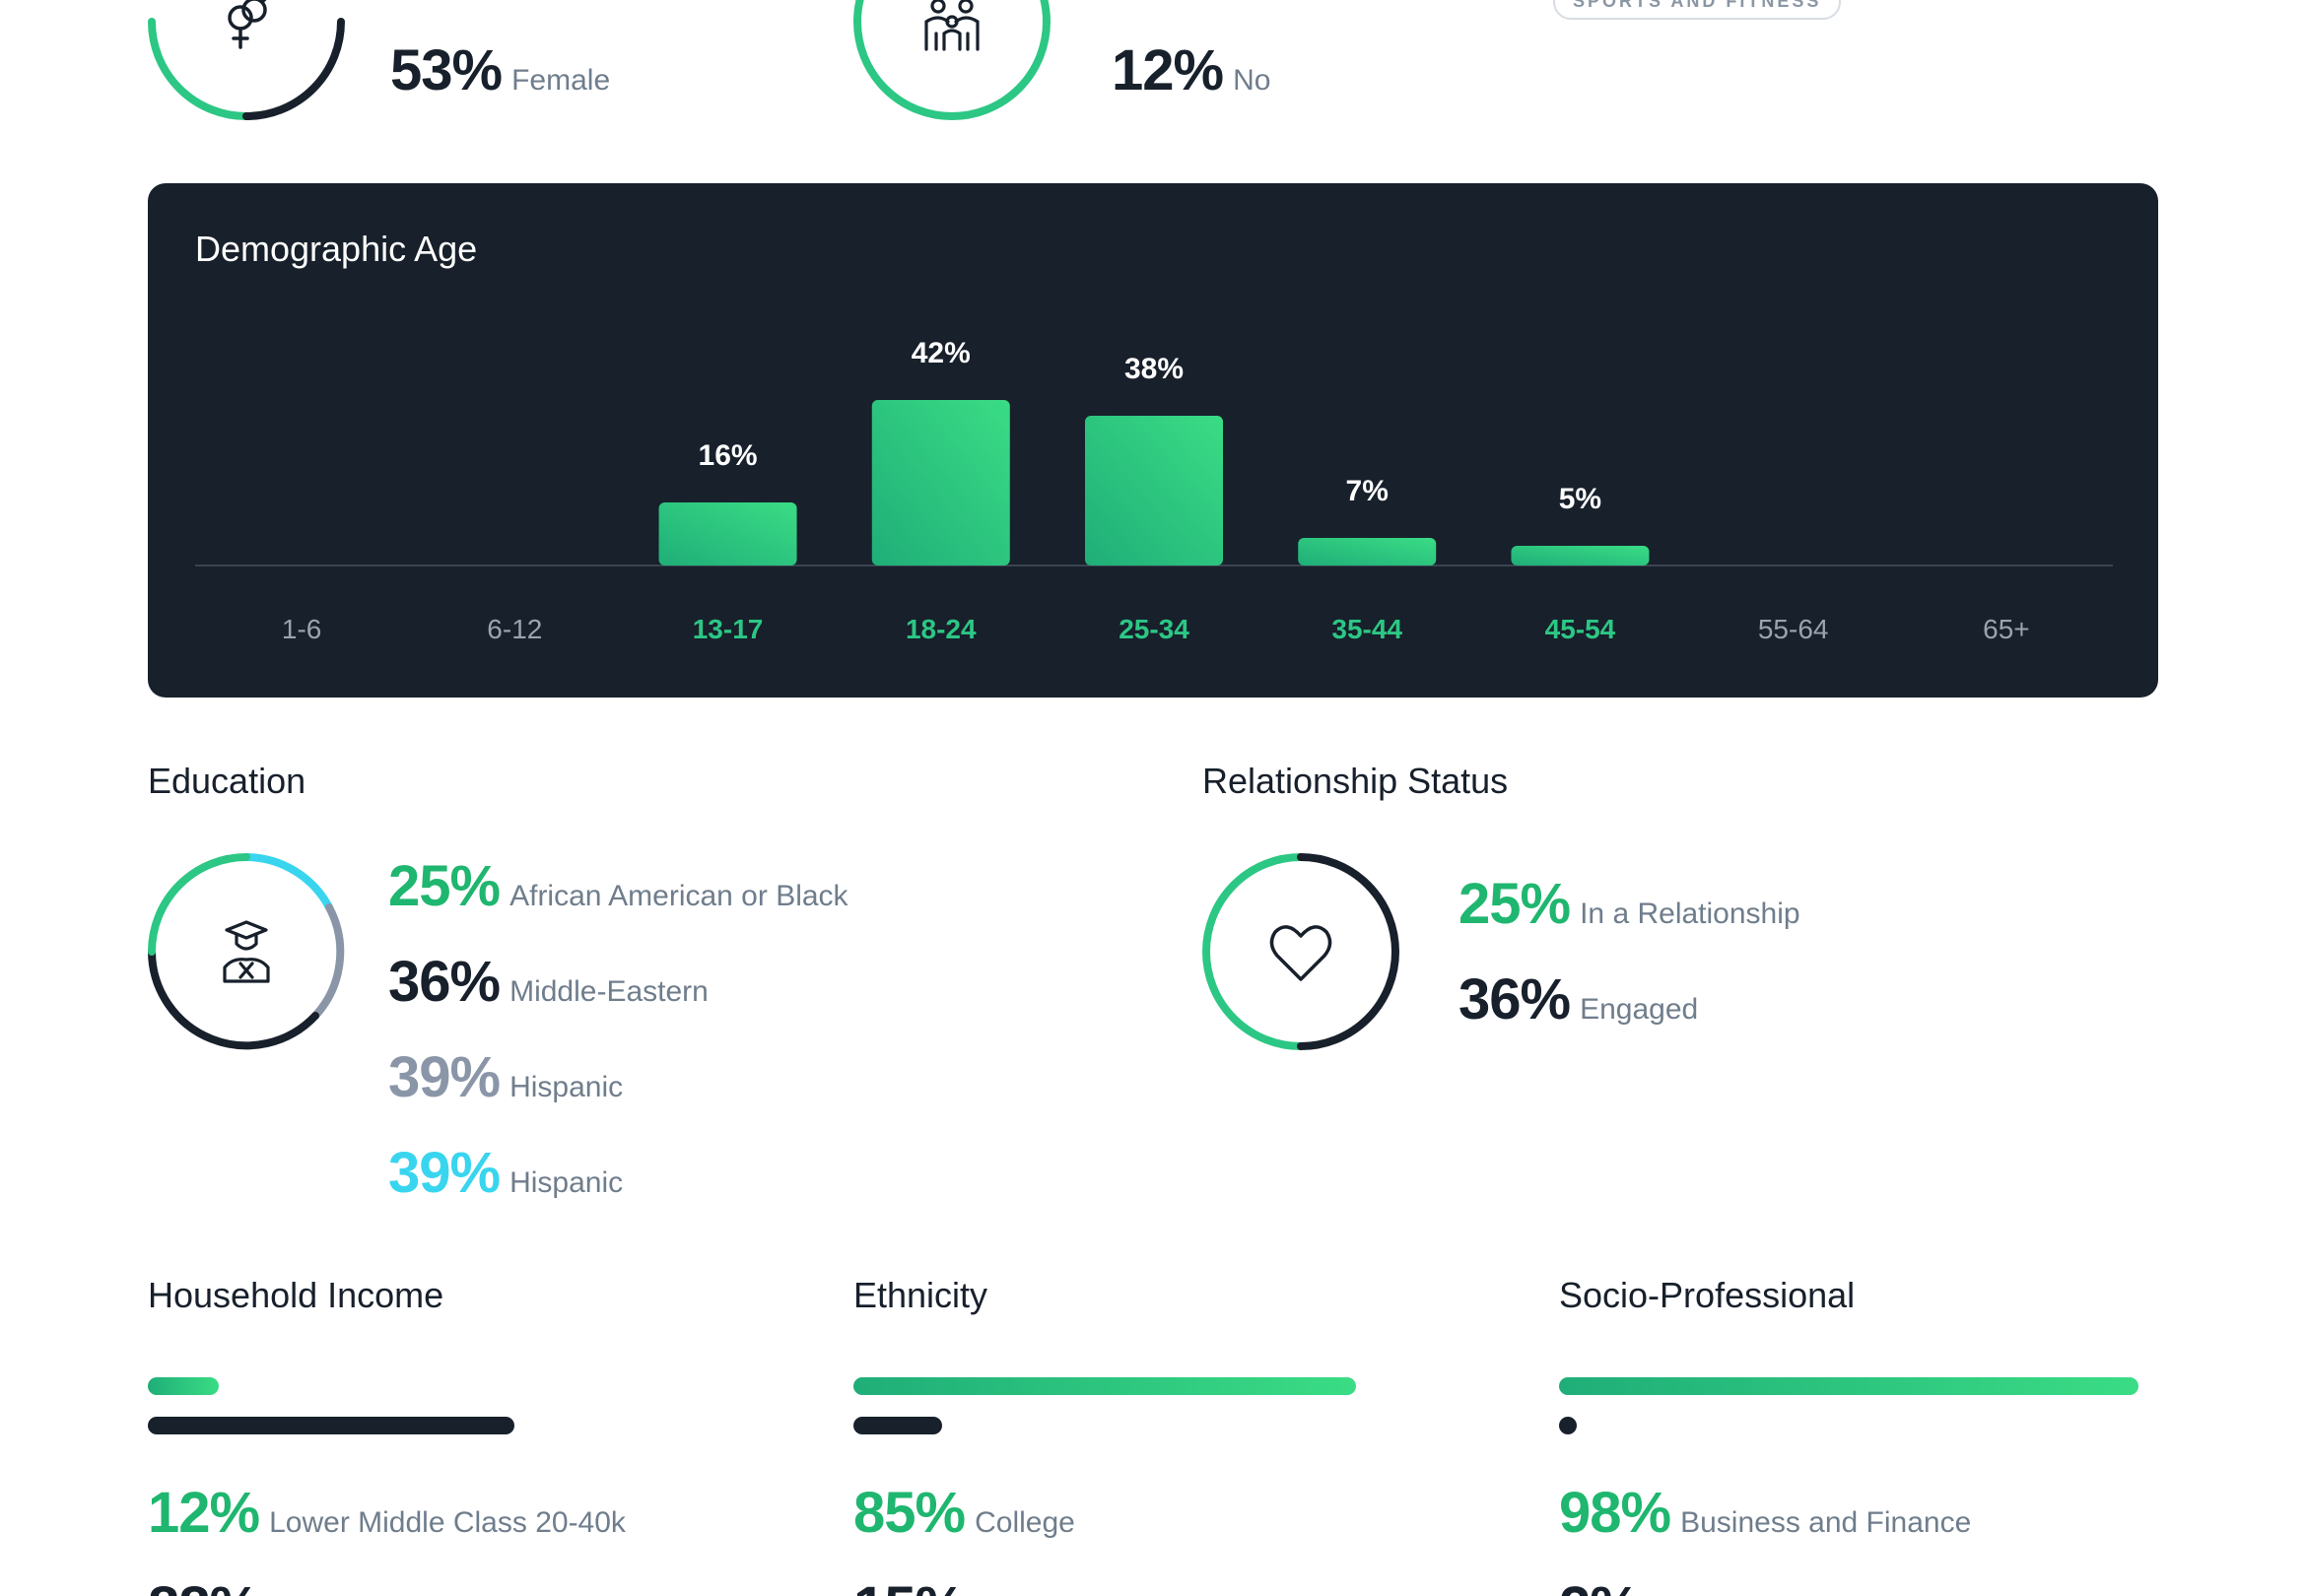 The image size is (2306, 1596). What do you see at coordinates (1580, 499) in the screenshot?
I see `age-bar-label: 5%` at bounding box center [1580, 499].